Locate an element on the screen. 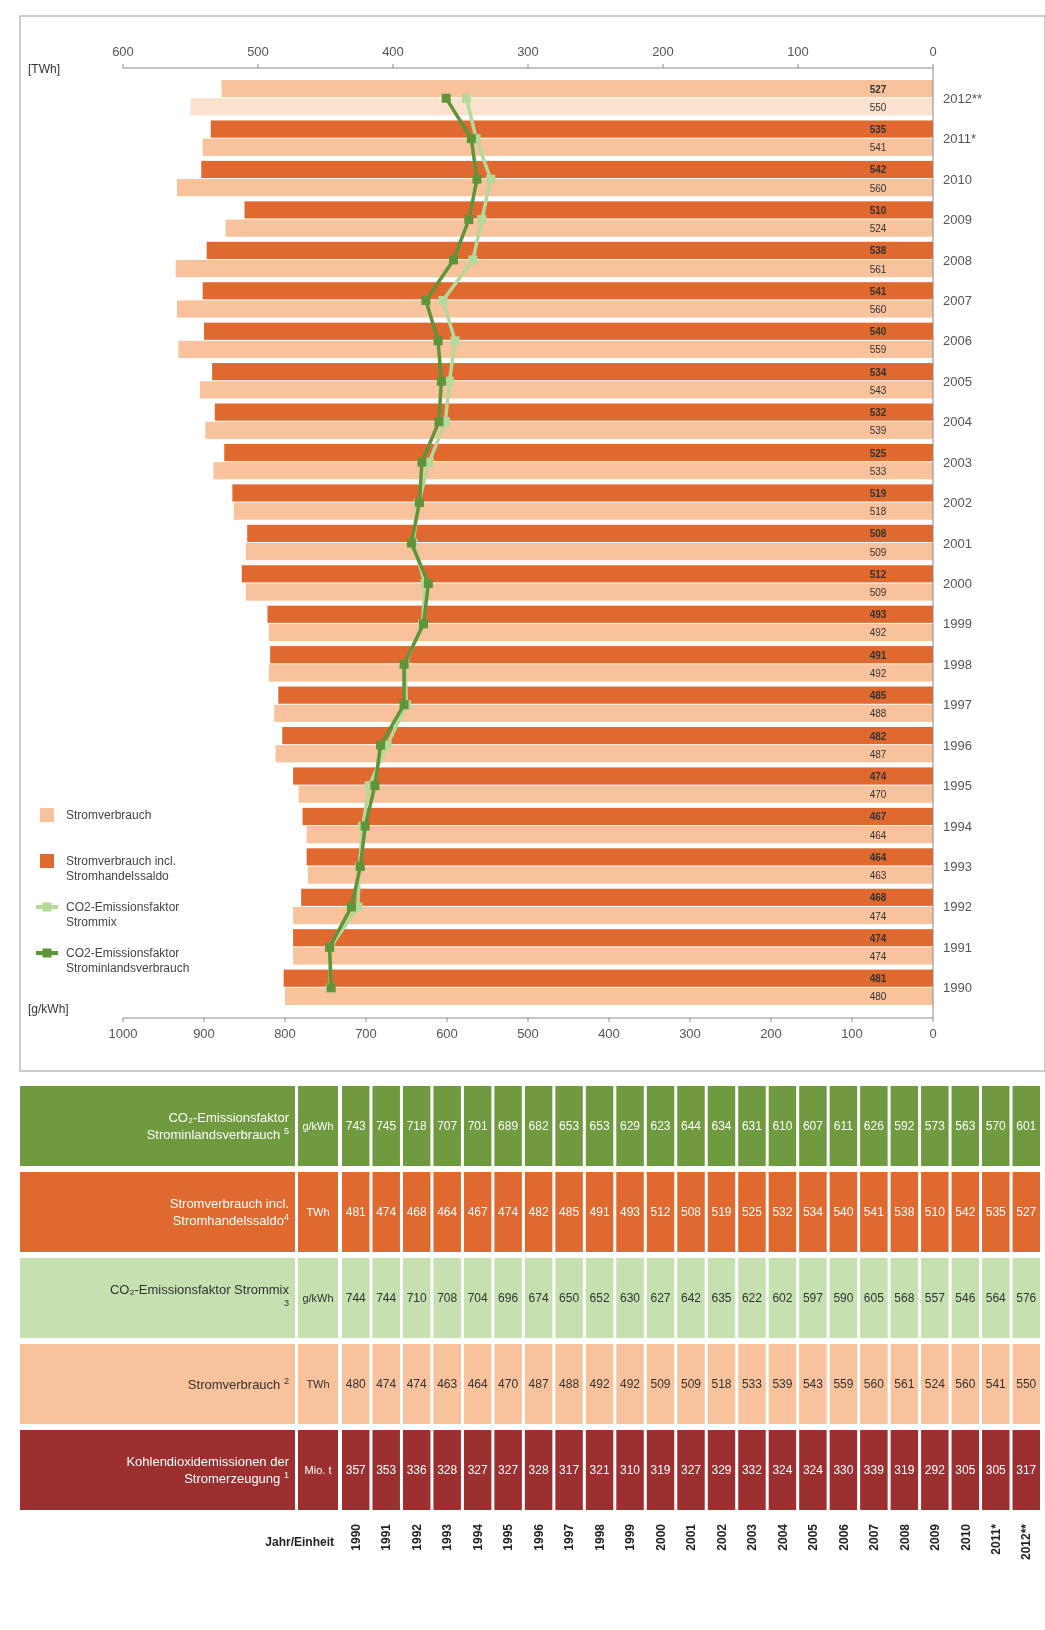 Image resolution: width=1045 pixels, height=1630 pixels. x-tick-label: 400 is located at coordinates (609, 1033).